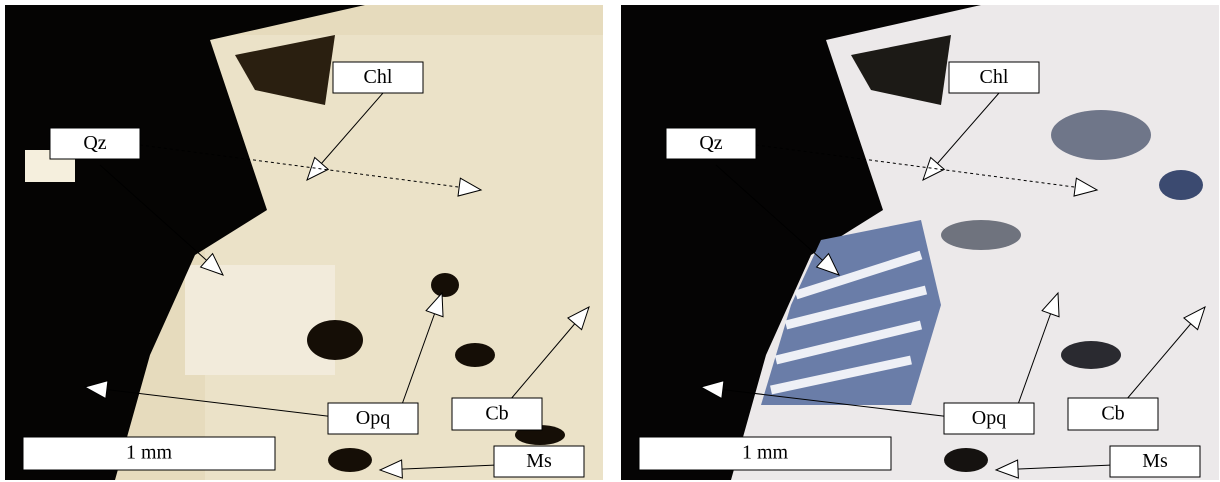 The height and width of the screenshot is (482, 1220). Describe the element at coordinates (260, 320) in the screenshot. I see `carbonate-grain` at that location.